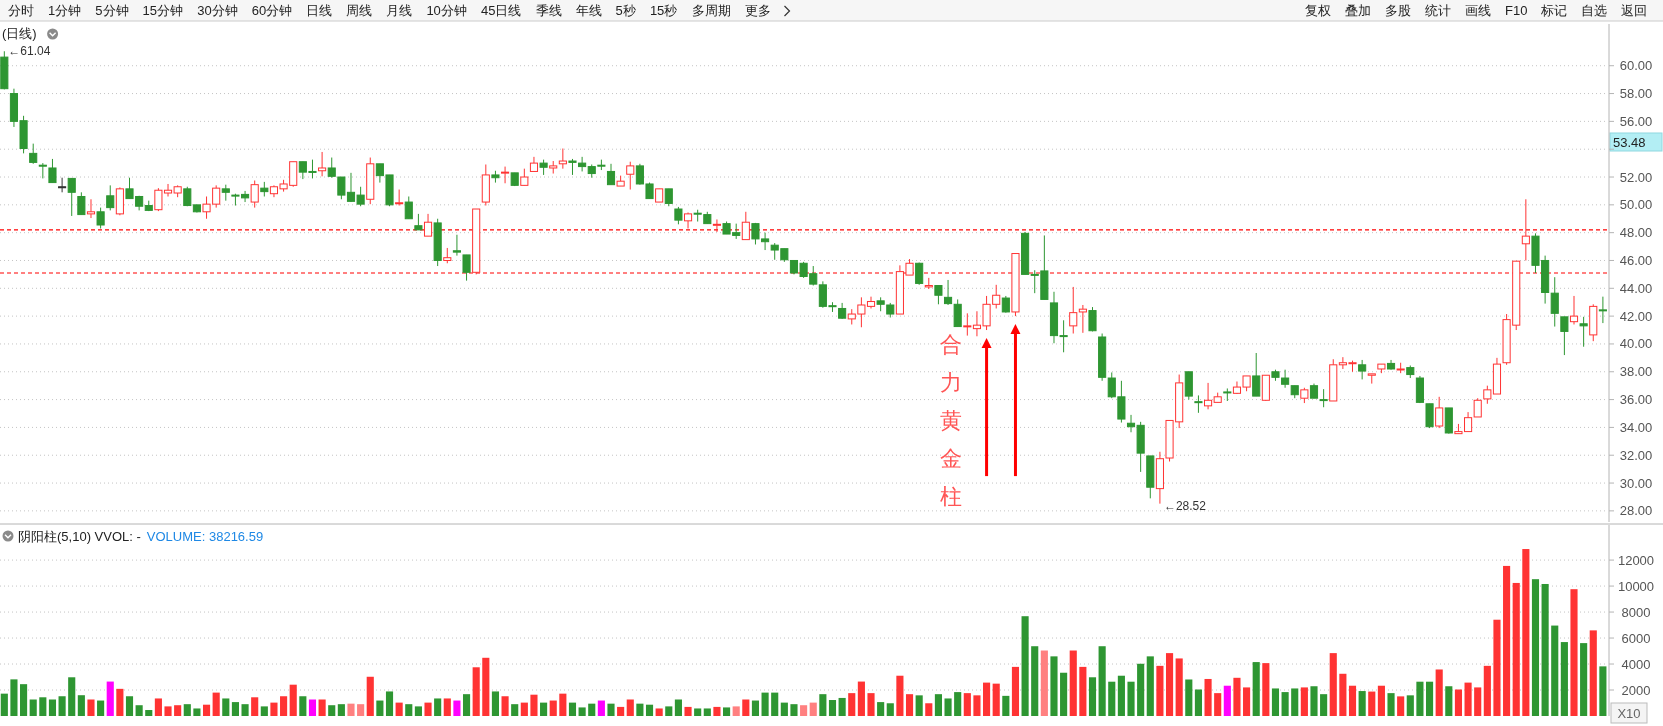 This screenshot has height=726, width=1663. I want to click on text: 复权, so click(1318, 10).